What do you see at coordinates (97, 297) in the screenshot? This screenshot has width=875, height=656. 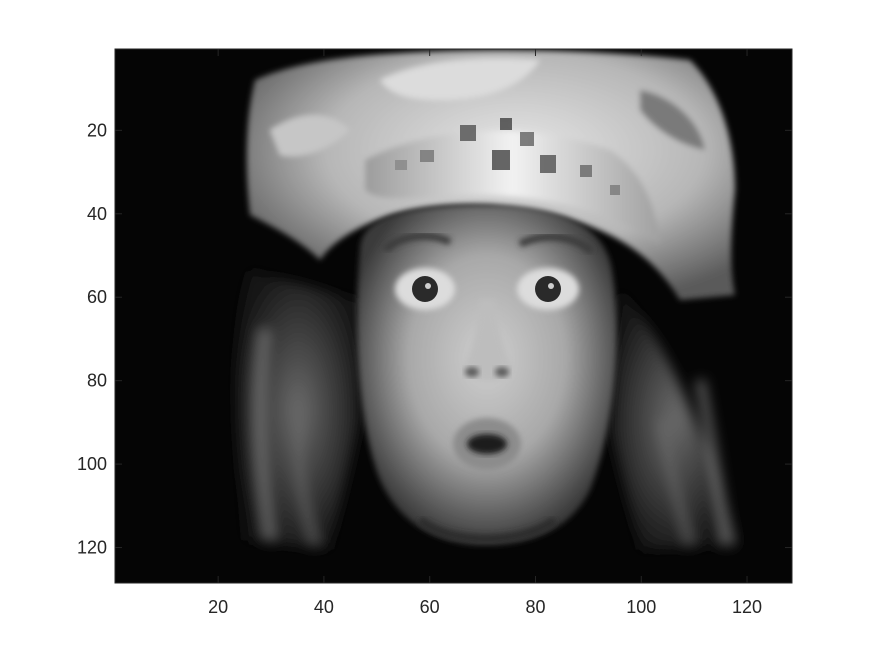 I see `y-tick-label: 60` at bounding box center [97, 297].